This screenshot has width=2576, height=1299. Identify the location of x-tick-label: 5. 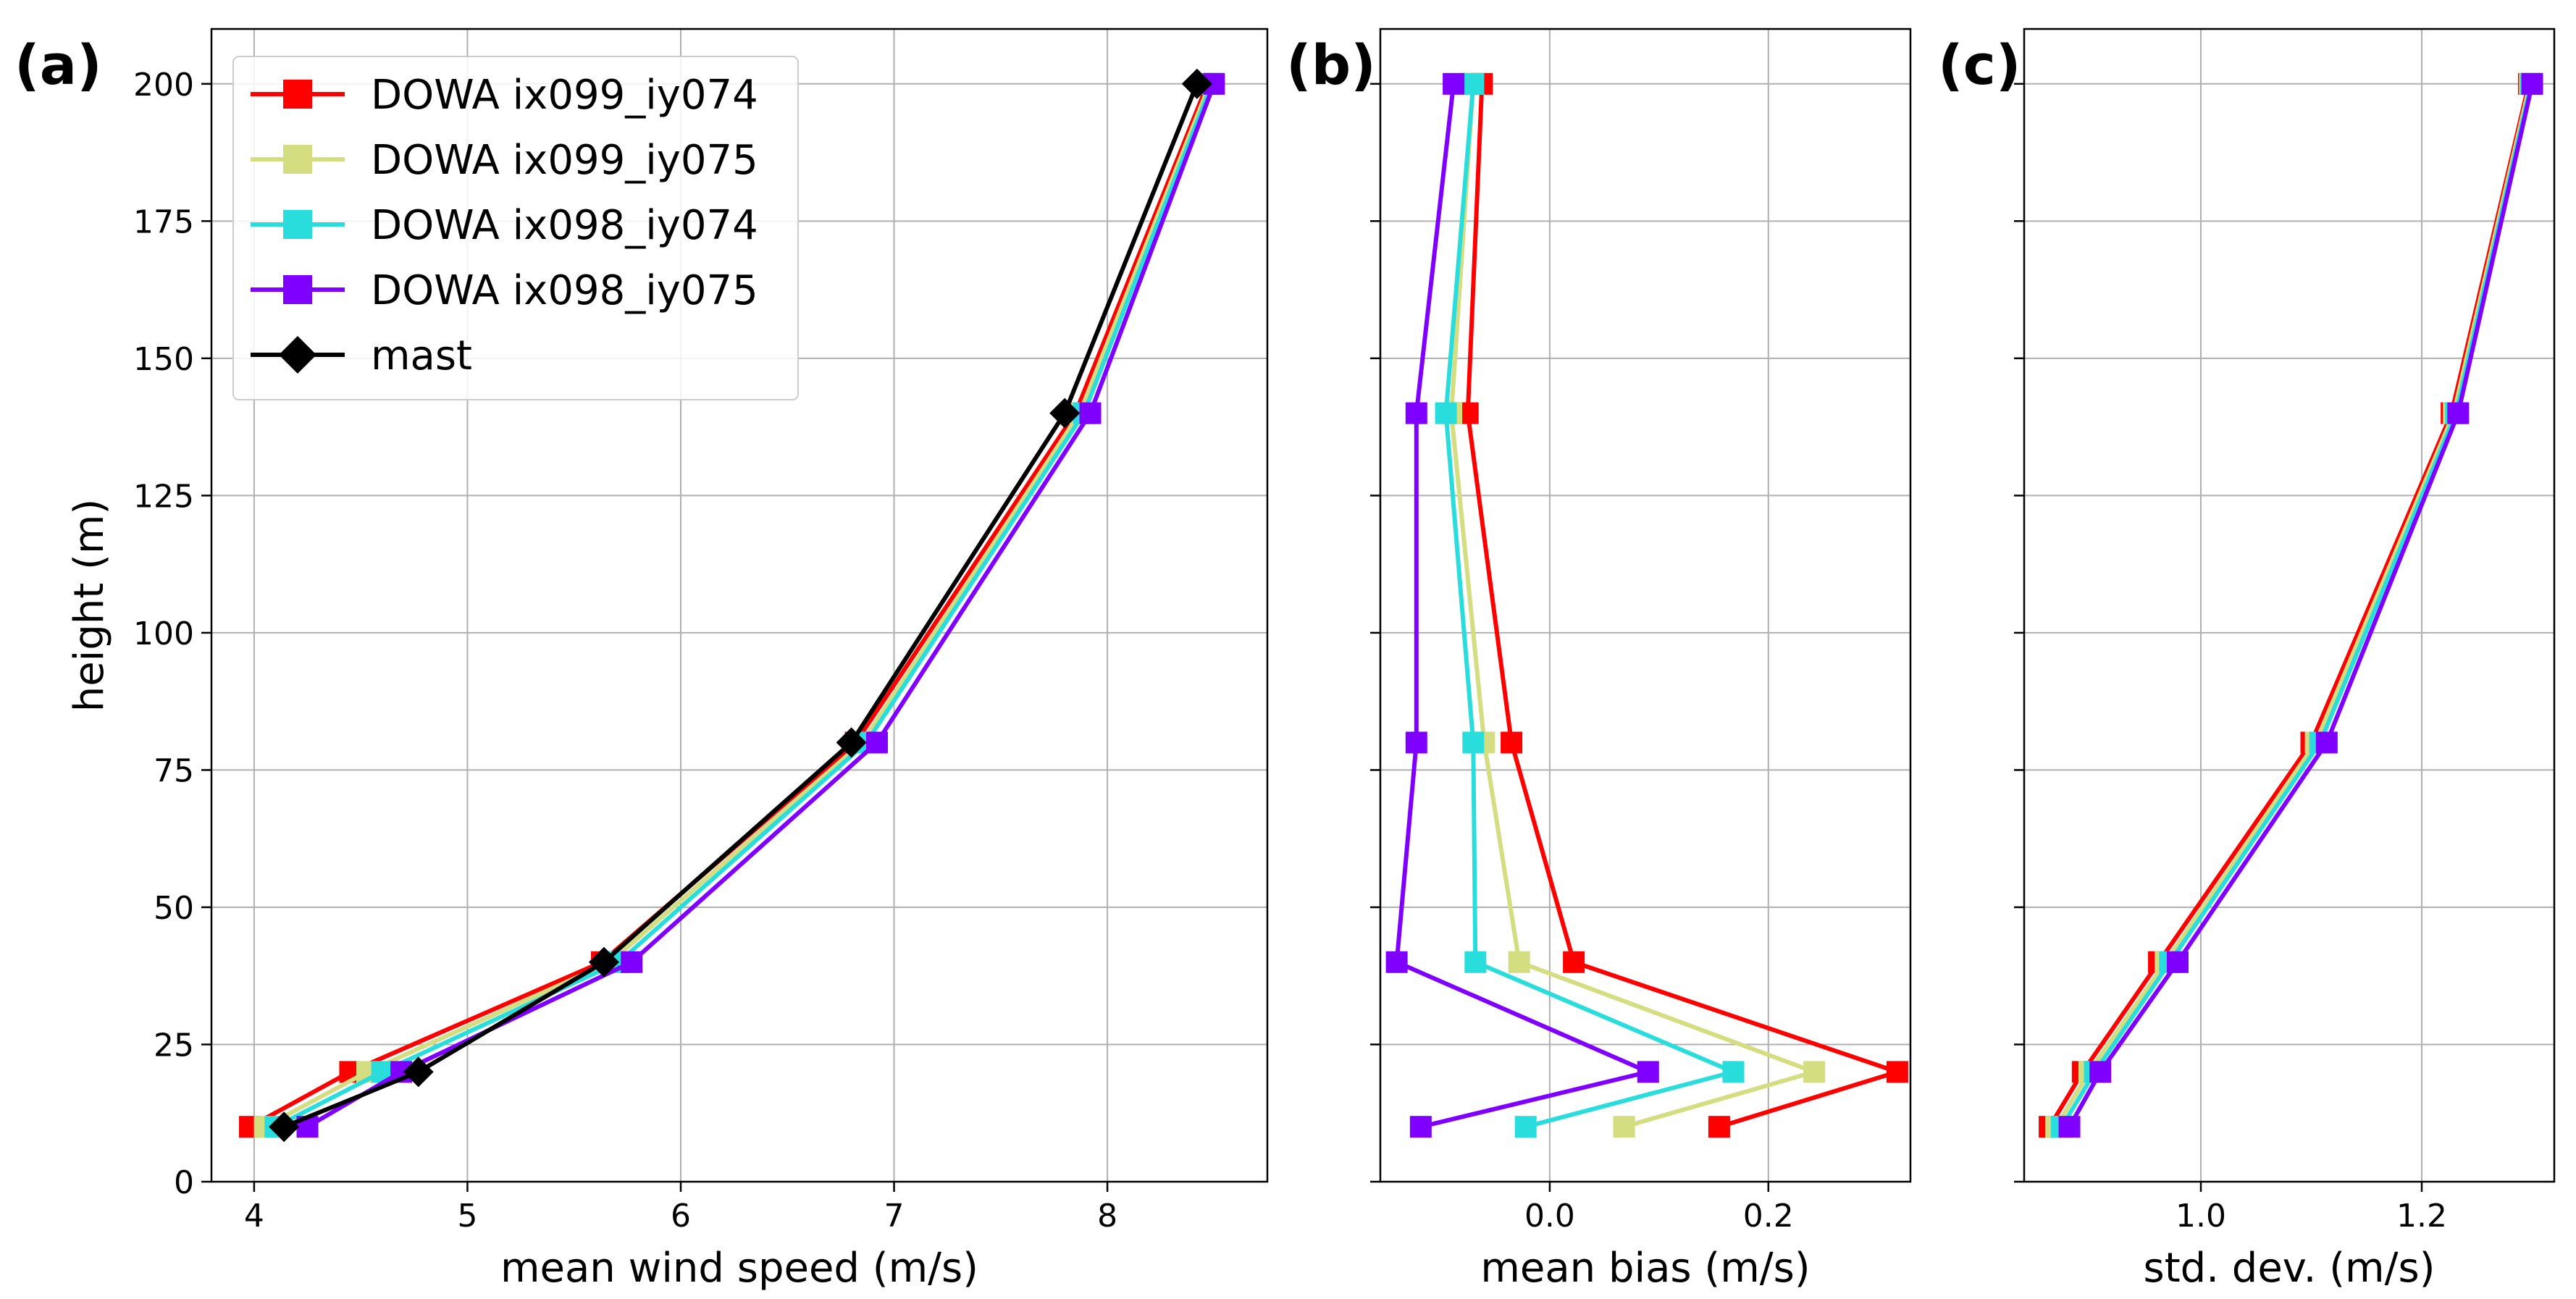
(467, 1216).